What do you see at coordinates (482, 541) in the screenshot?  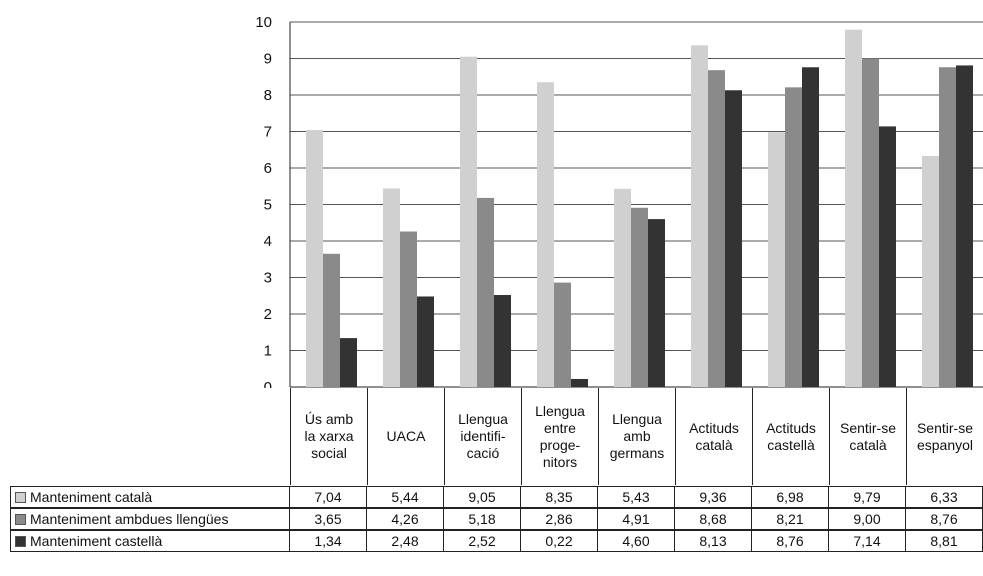 I see `data-value-cell: 2,52` at bounding box center [482, 541].